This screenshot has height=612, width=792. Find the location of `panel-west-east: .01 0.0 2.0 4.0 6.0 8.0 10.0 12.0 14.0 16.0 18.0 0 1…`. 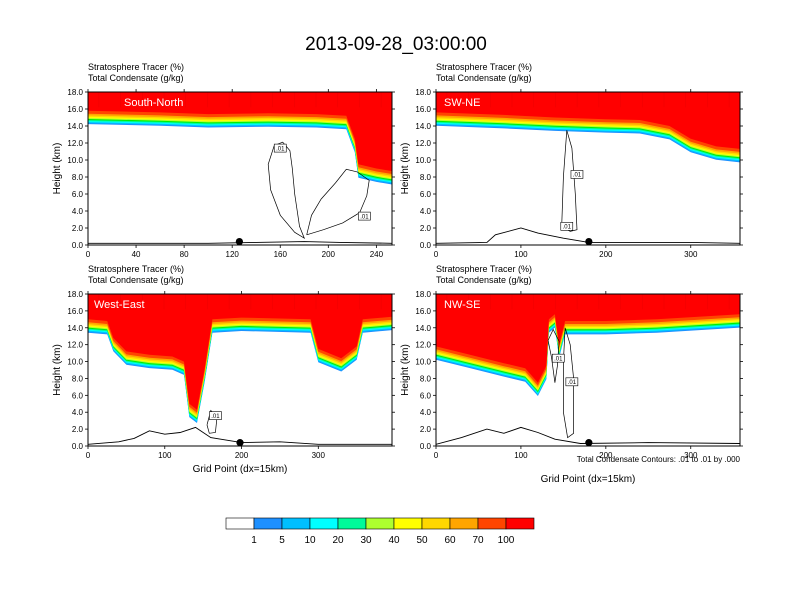

panel-west-east: .01 0.0 2.0 4.0 6.0 8.0 10.0 12.0 14.0 16.0 18.0 0 1… is located at coordinates (223, 369).